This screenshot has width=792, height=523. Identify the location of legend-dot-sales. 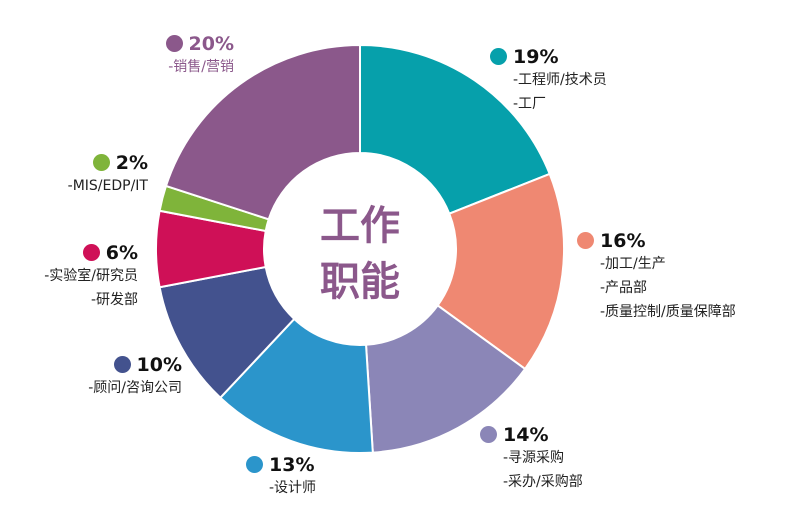
(174, 43).